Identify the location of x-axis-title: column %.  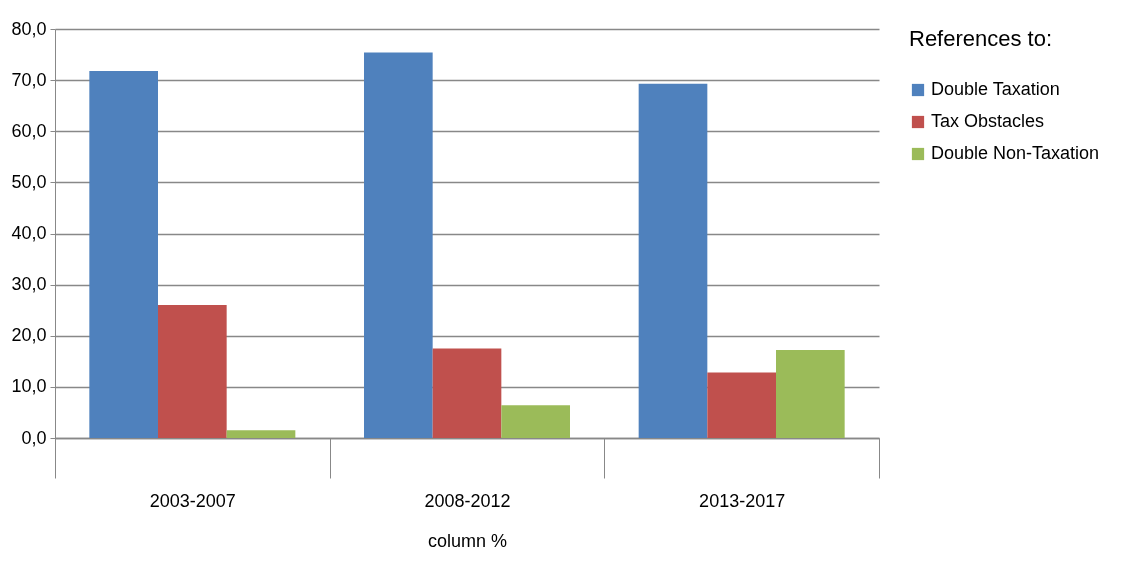
(467, 540).